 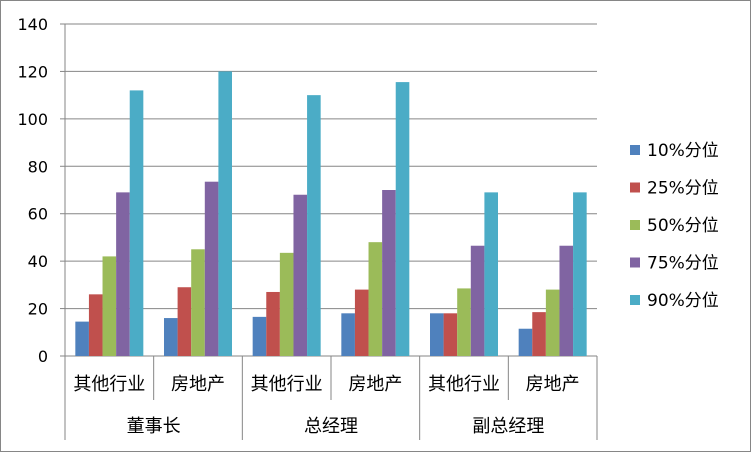 I want to click on y-tick-label: 140, so click(x=32, y=24).